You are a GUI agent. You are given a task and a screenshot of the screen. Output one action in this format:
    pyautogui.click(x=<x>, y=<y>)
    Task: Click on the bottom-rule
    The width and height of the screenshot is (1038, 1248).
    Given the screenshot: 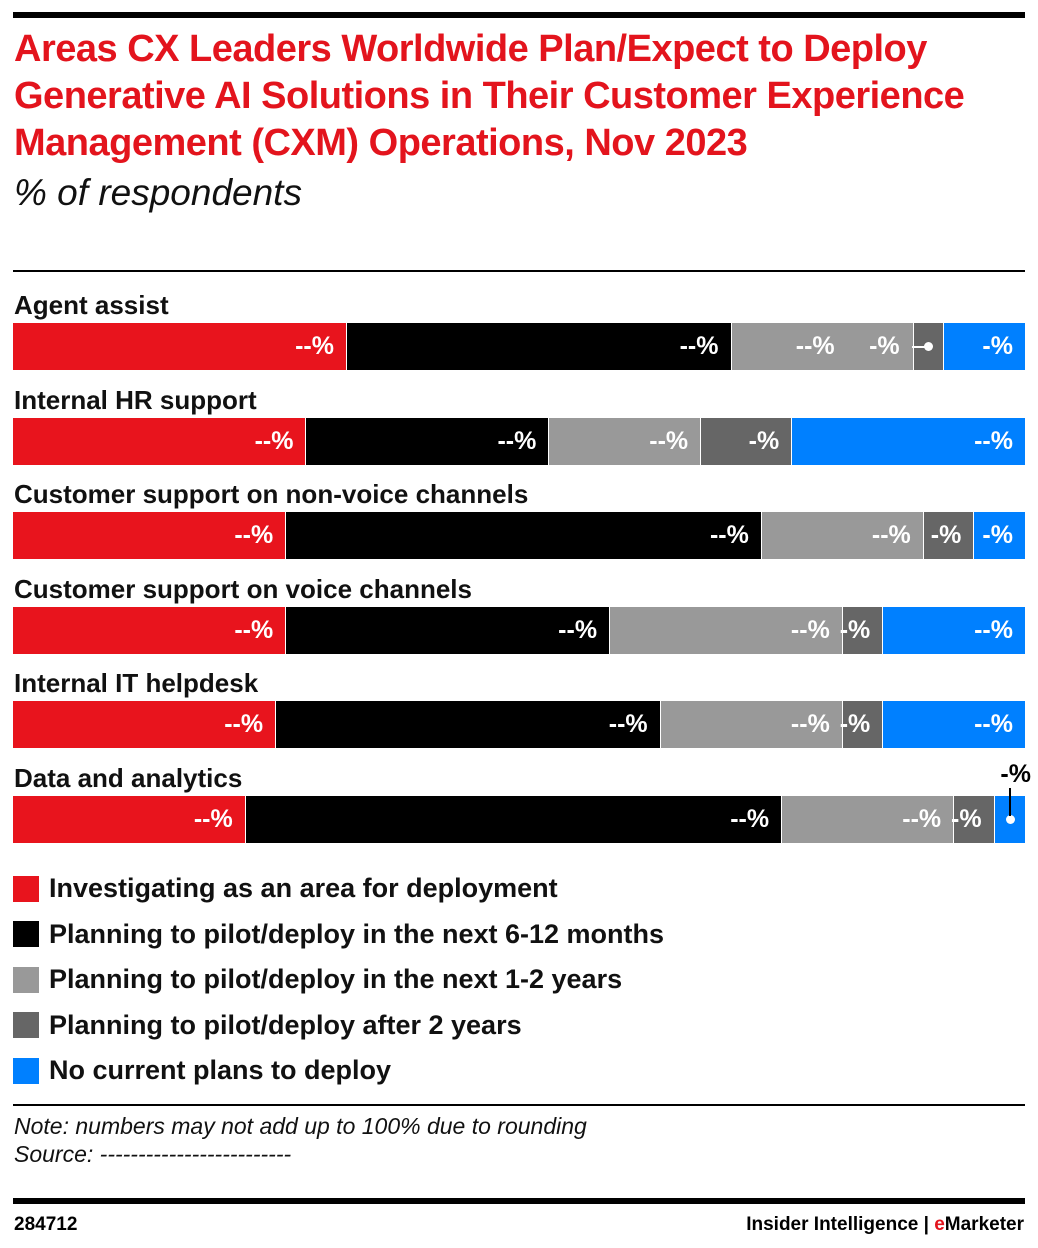 What is the action you would take?
    pyautogui.click(x=519, y=1201)
    